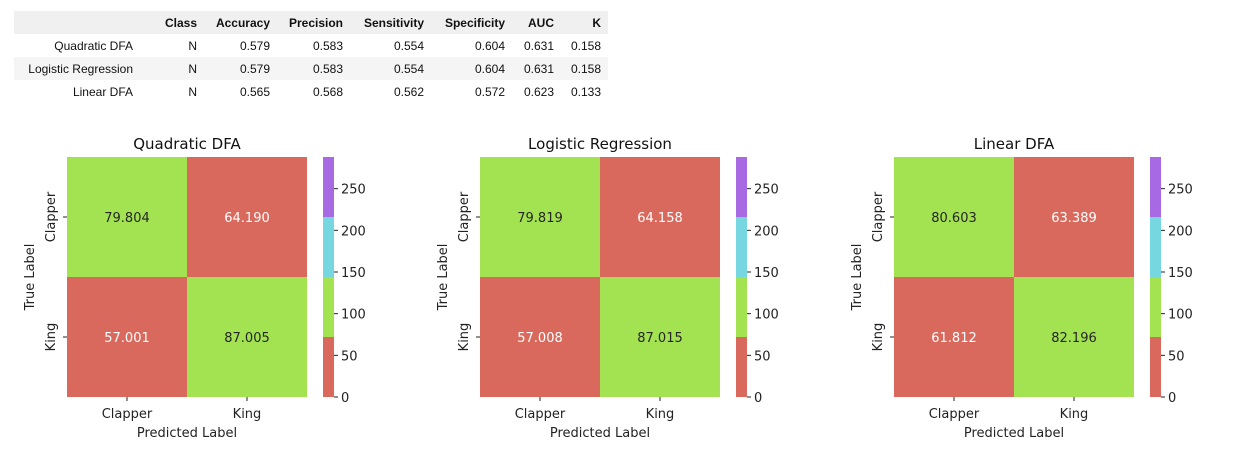 This screenshot has width=1237, height=465. I want to click on cell-value-label: 87.015, so click(660, 338).